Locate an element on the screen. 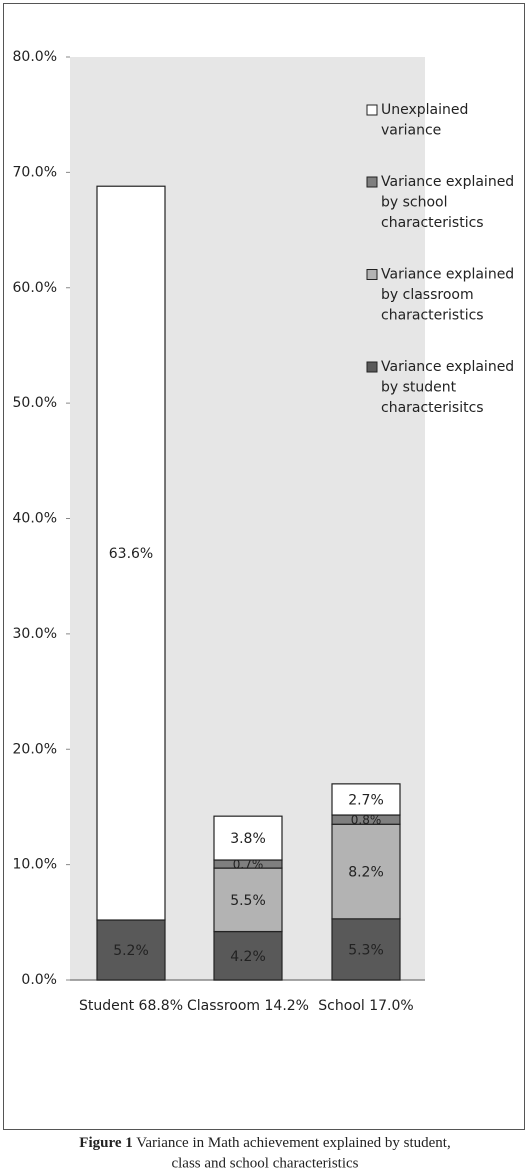 The image size is (530, 1175). y-tick-label: 20.0% is located at coordinates (35, 749).